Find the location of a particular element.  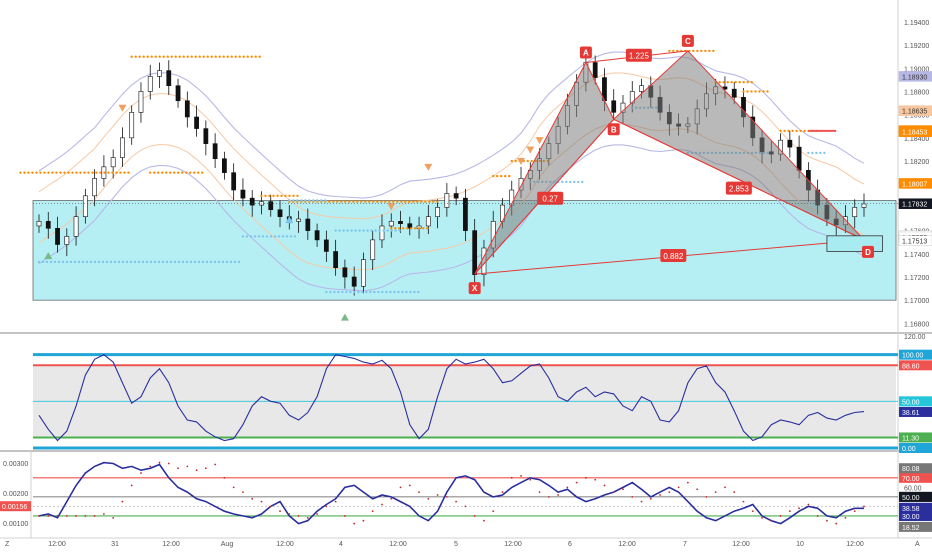

osc1-level-tag is located at coordinates (915, 354).